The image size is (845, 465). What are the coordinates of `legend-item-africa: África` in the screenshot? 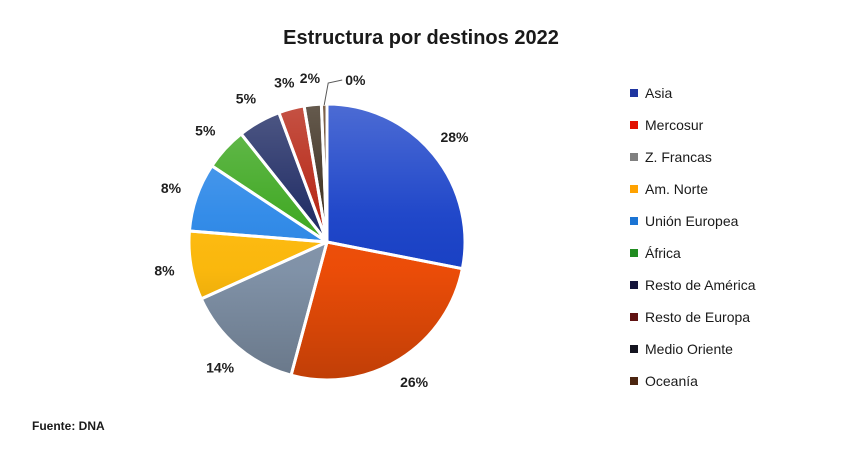 It's located at (693, 253).